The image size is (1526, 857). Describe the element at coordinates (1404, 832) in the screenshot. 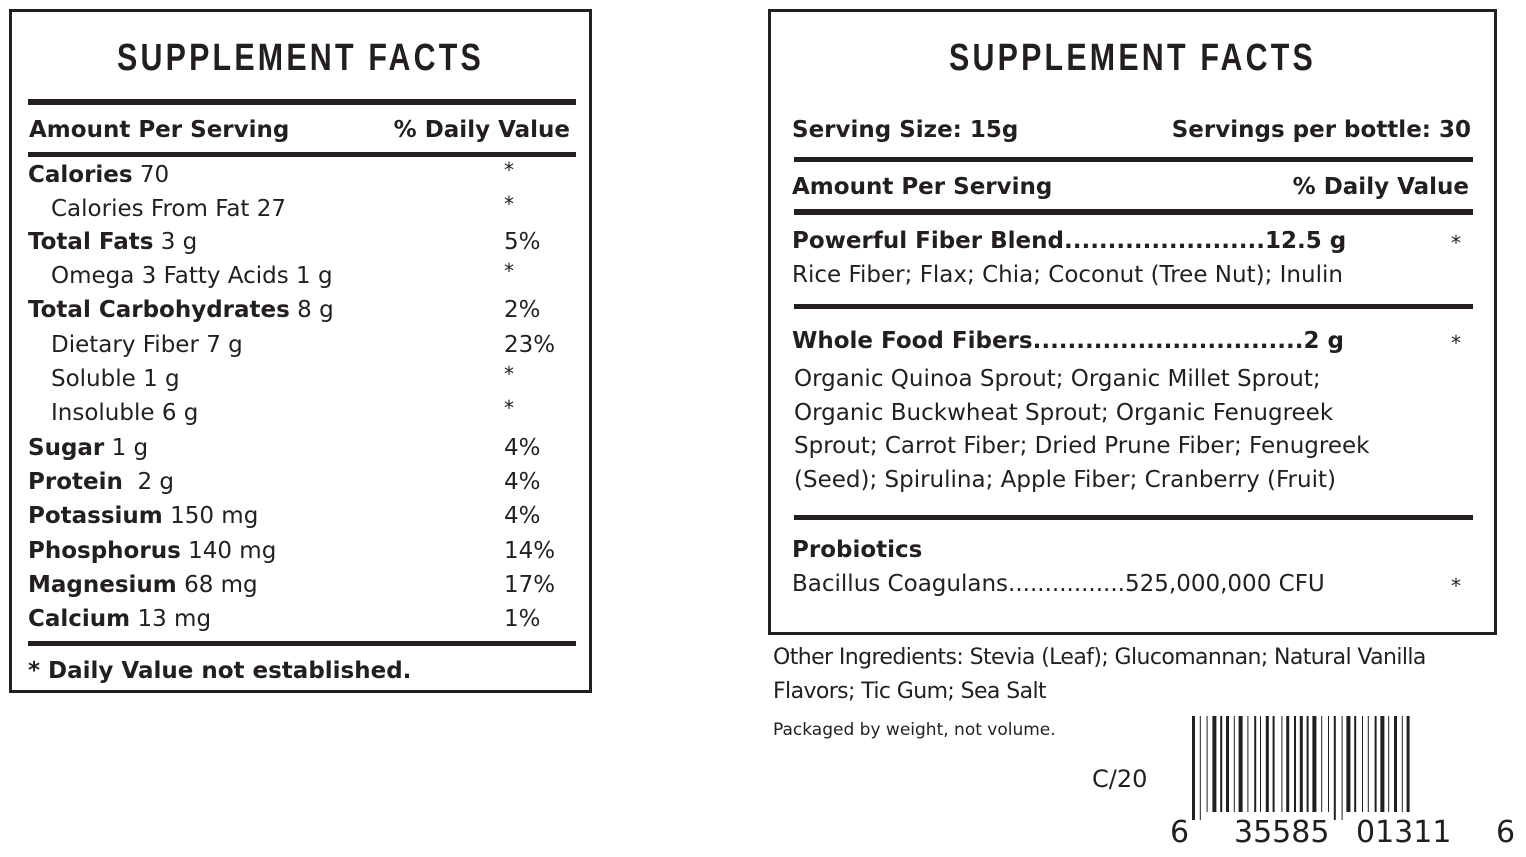

I see `barcode-digits-right: 01311` at that location.